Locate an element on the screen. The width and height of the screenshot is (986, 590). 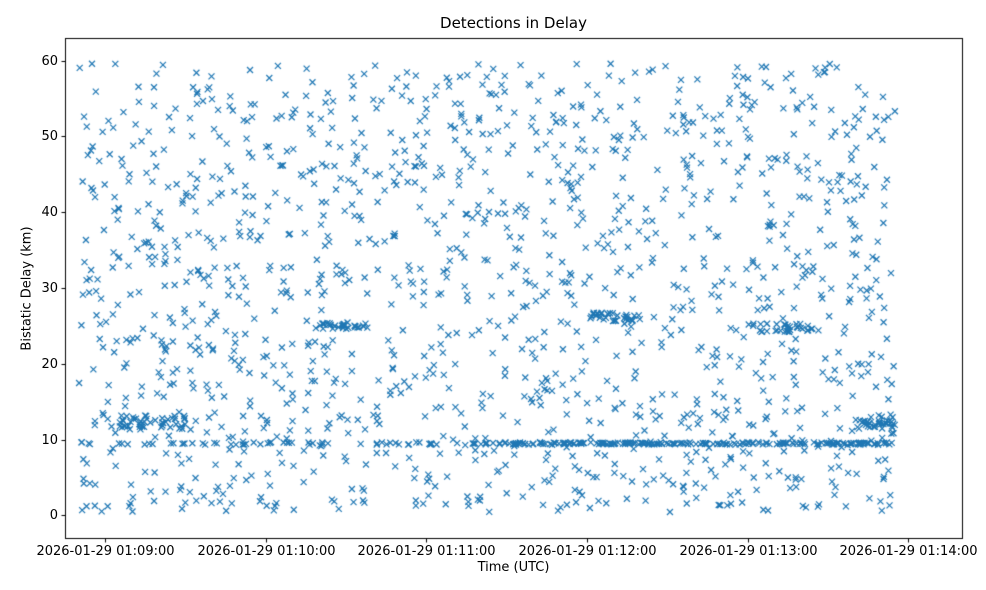
x-tick-label: 2026-01-29 01:14:00 is located at coordinates (908, 551).